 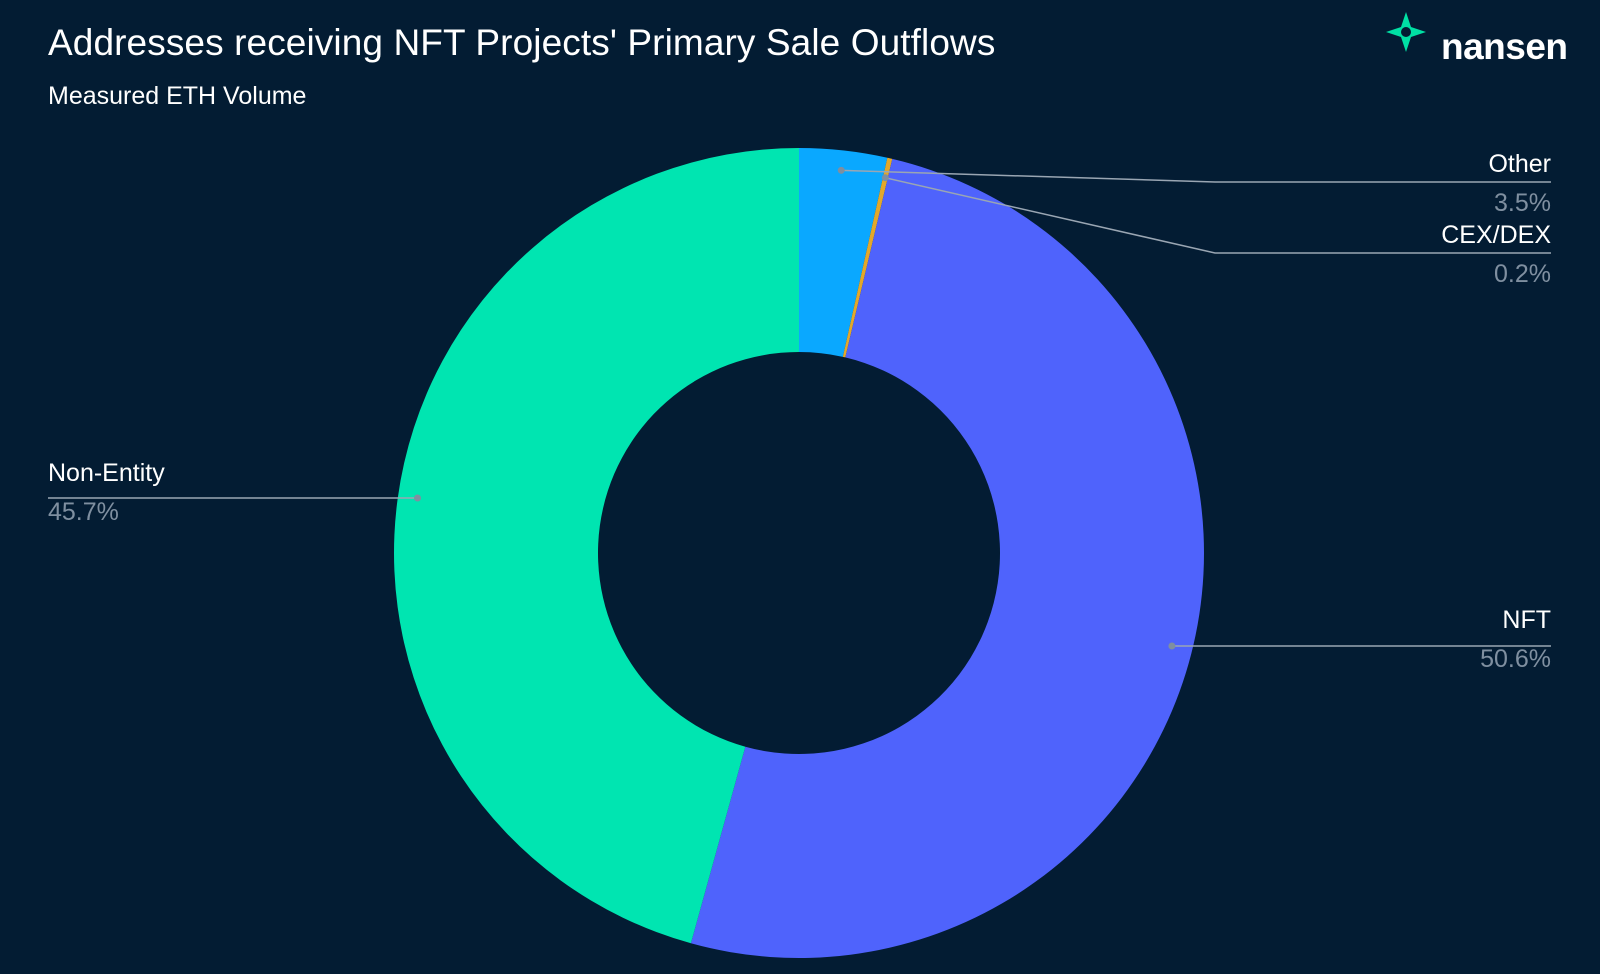 I want to click on label-name-non-entity: Non-Entity, so click(x=106, y=473).